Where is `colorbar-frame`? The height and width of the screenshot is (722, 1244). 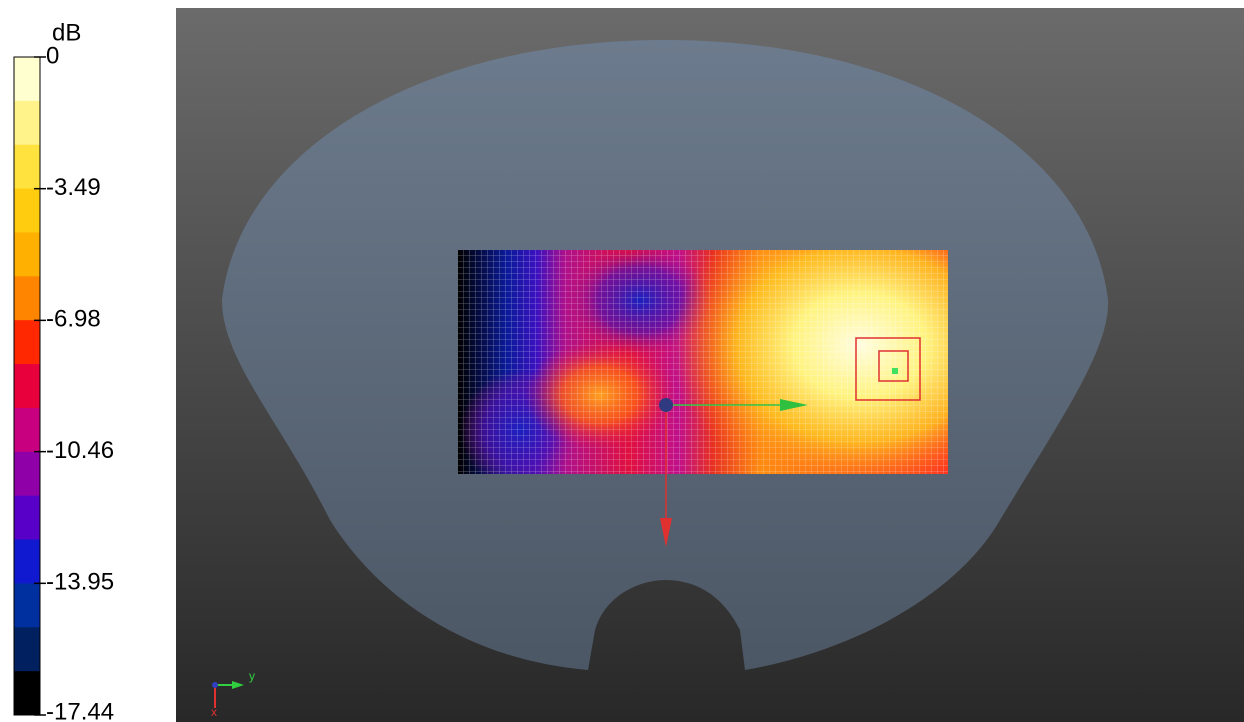 colorbar-frame is located at coordinates (27, 386).